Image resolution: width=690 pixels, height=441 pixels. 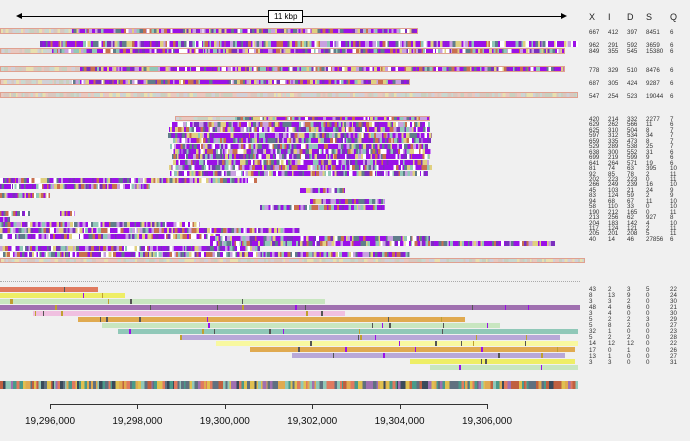 I want to click on table-cell: 9, so click(x=672, y=196).